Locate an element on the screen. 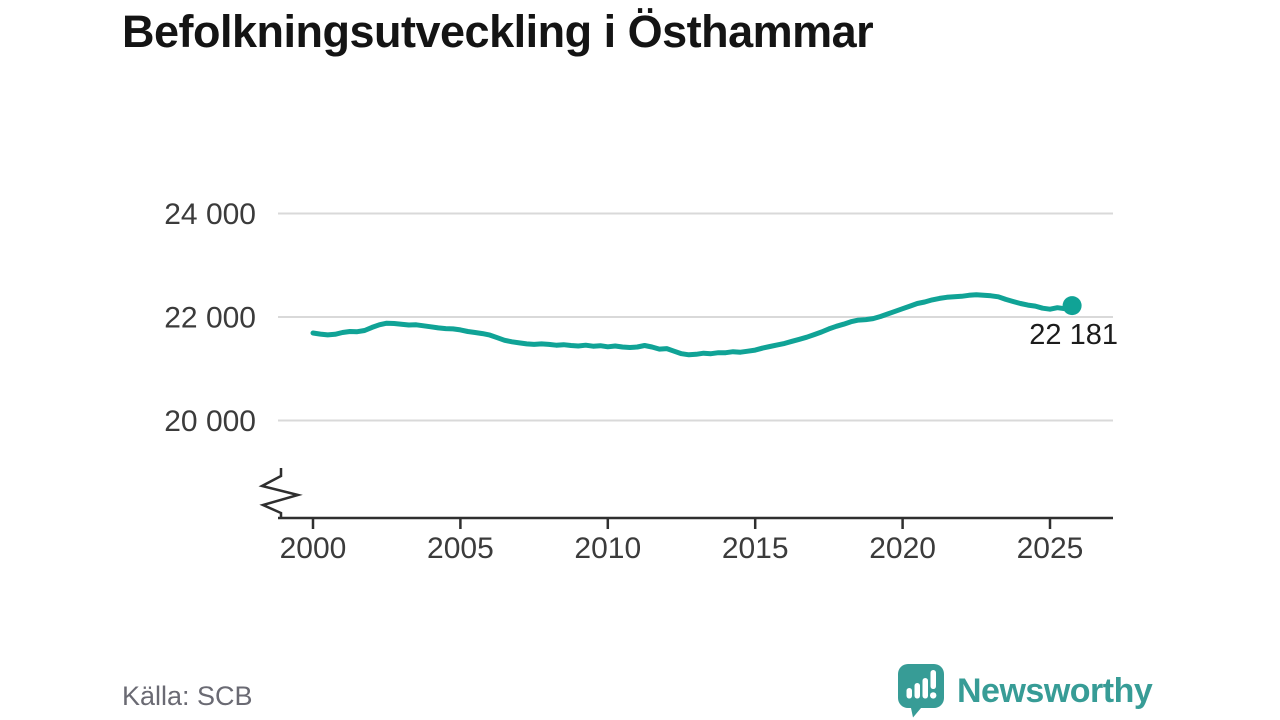  newsworthy-logo: Newsworthy is located at coordinates (1025, 691).